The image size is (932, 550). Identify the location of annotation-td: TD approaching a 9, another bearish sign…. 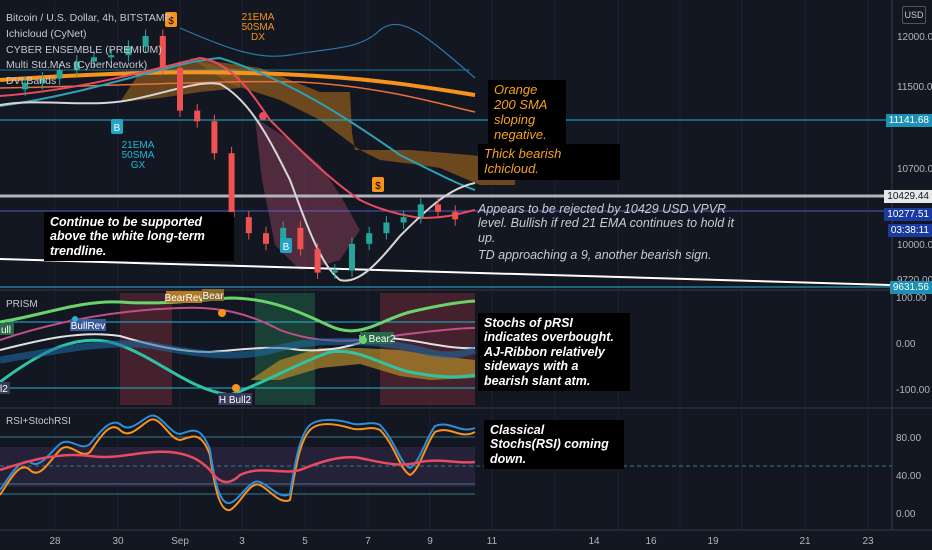
(595, 255).